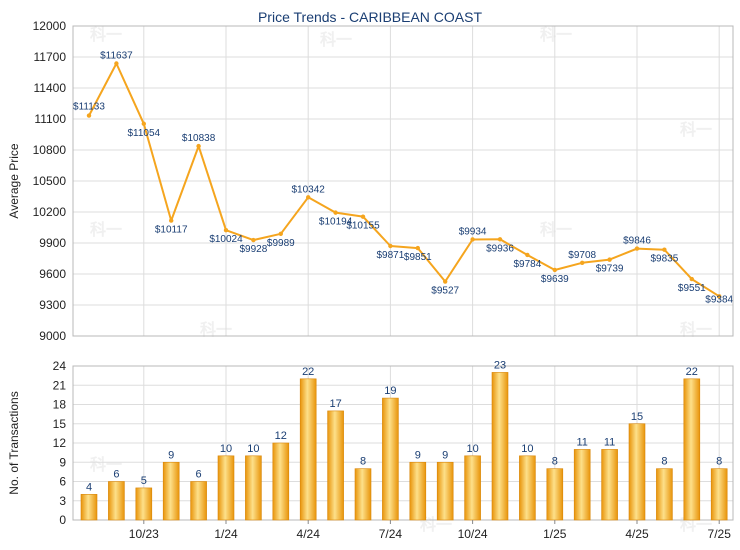 The height and width of the screenshot is (550, 740). What do you see at coordinates (719, 299) in the screenshot?
I see `price-data-label: $9384` at bounding box center [719, 299].